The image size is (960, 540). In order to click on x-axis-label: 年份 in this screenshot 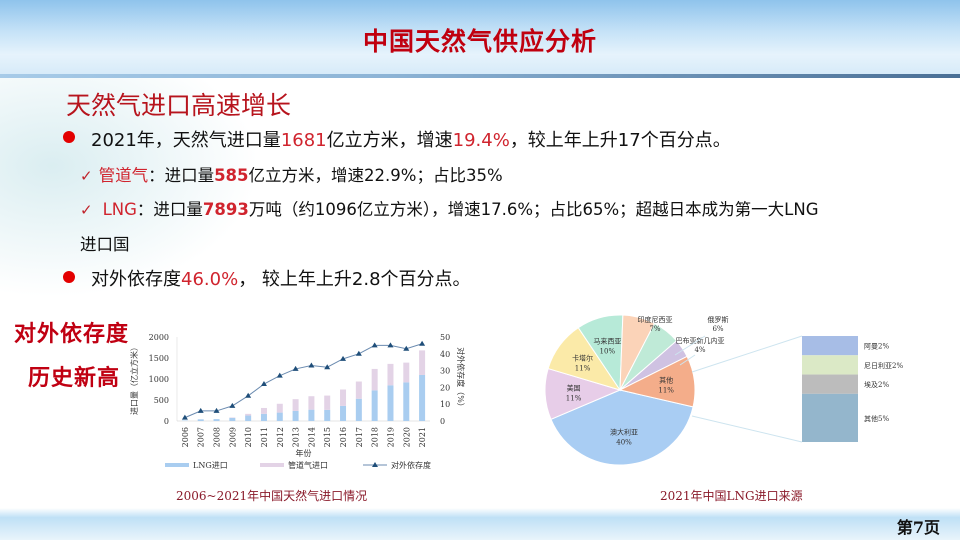, I will do `click(304, 453)`.